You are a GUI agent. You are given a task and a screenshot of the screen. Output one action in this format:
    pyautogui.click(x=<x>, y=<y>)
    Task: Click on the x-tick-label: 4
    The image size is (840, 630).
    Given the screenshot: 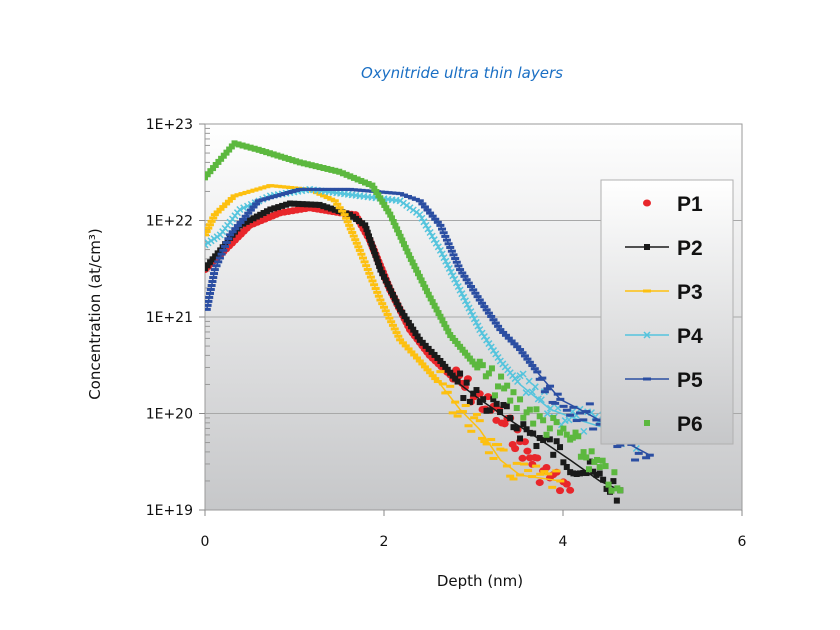 What is the action you would take?
    pyautogui.click(x=563, y=542)
    